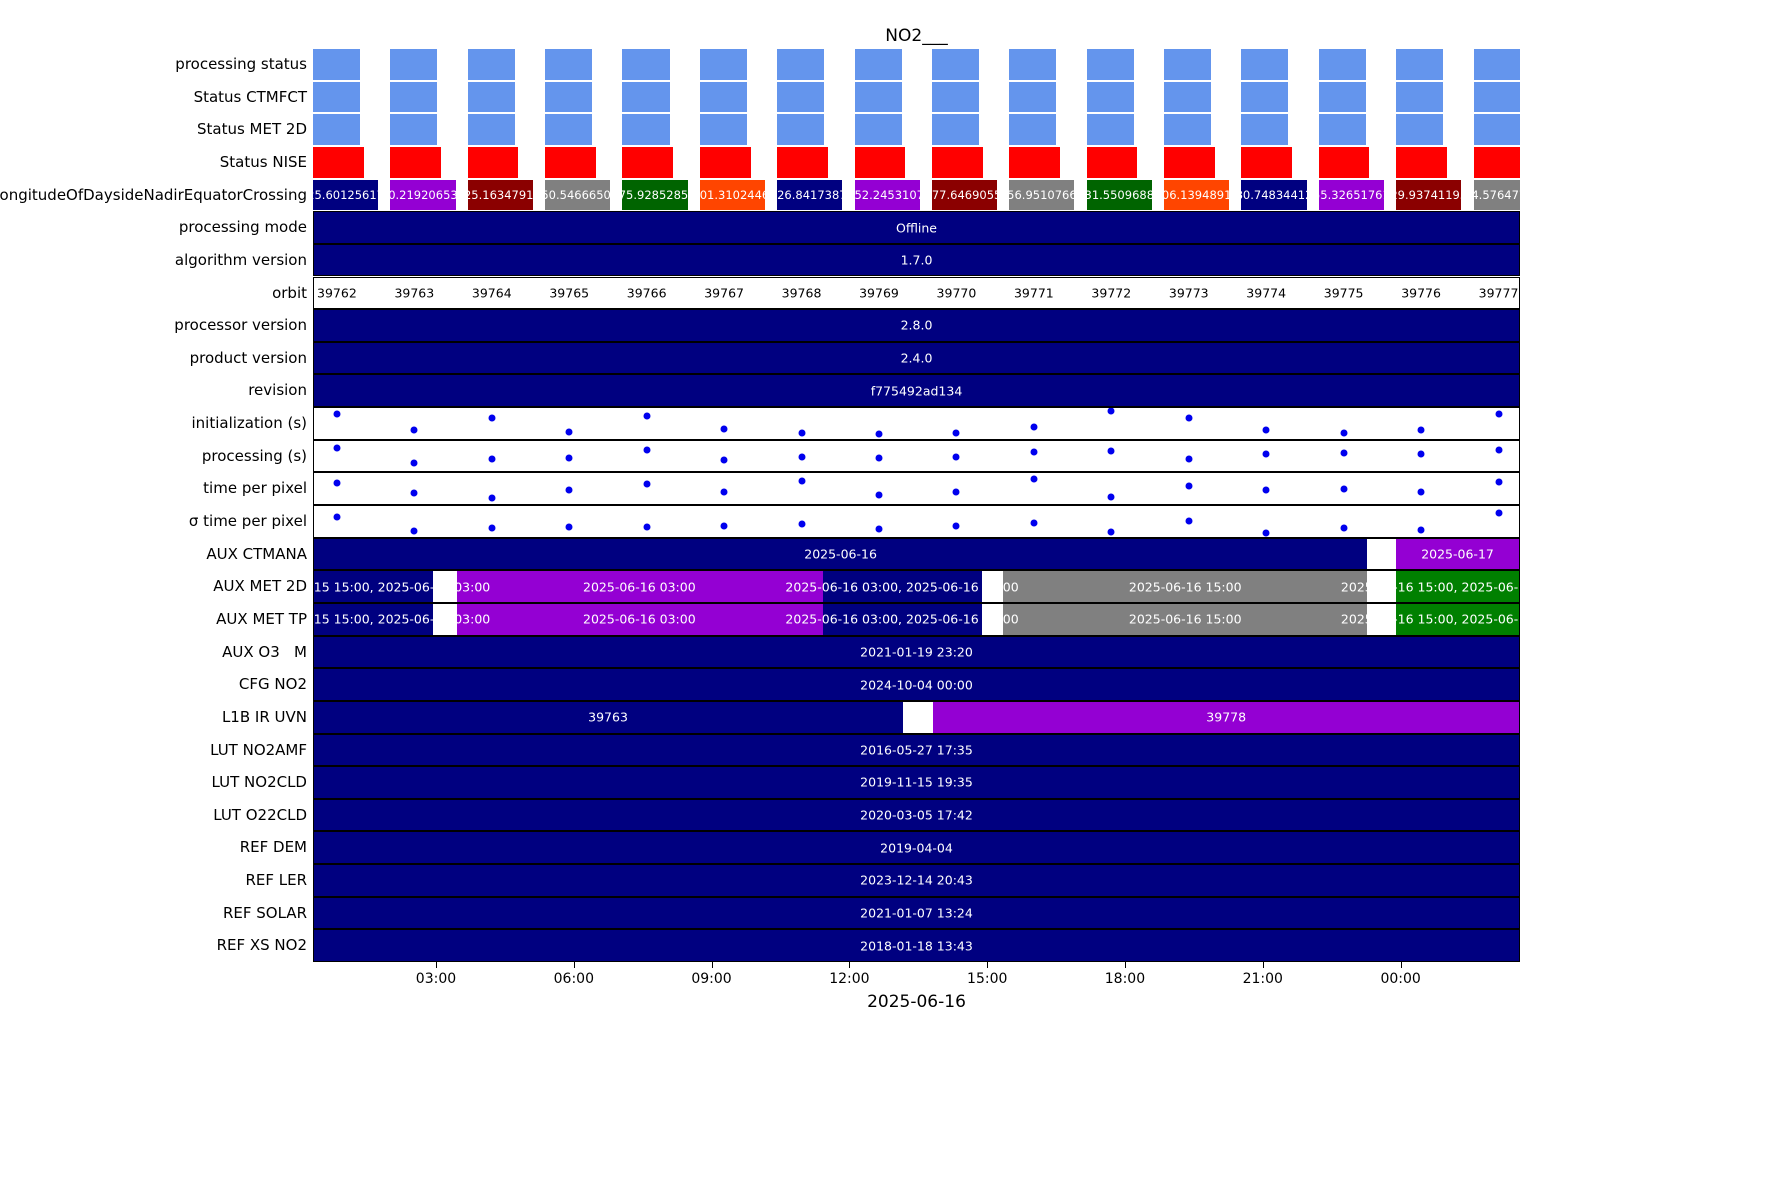 This screenshot has width=1771, height=1181. Describe the element at coordinates (289, 292) in the screenshot. I see `row-label-orbit: orbit` at that location.